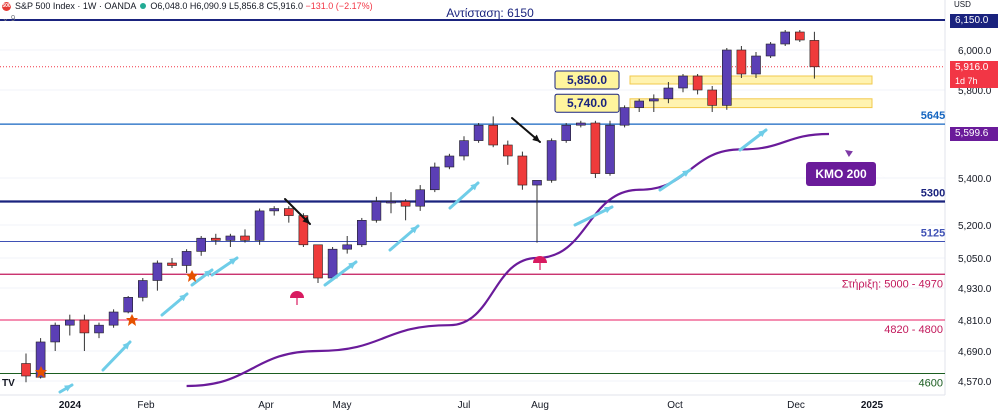 This screenshot has height=413, width=1000. What do you see at coordinates (975, 91) in the screenshot?
I see `price-tick-label: 5,800.0` at bounding box center [975, 91].